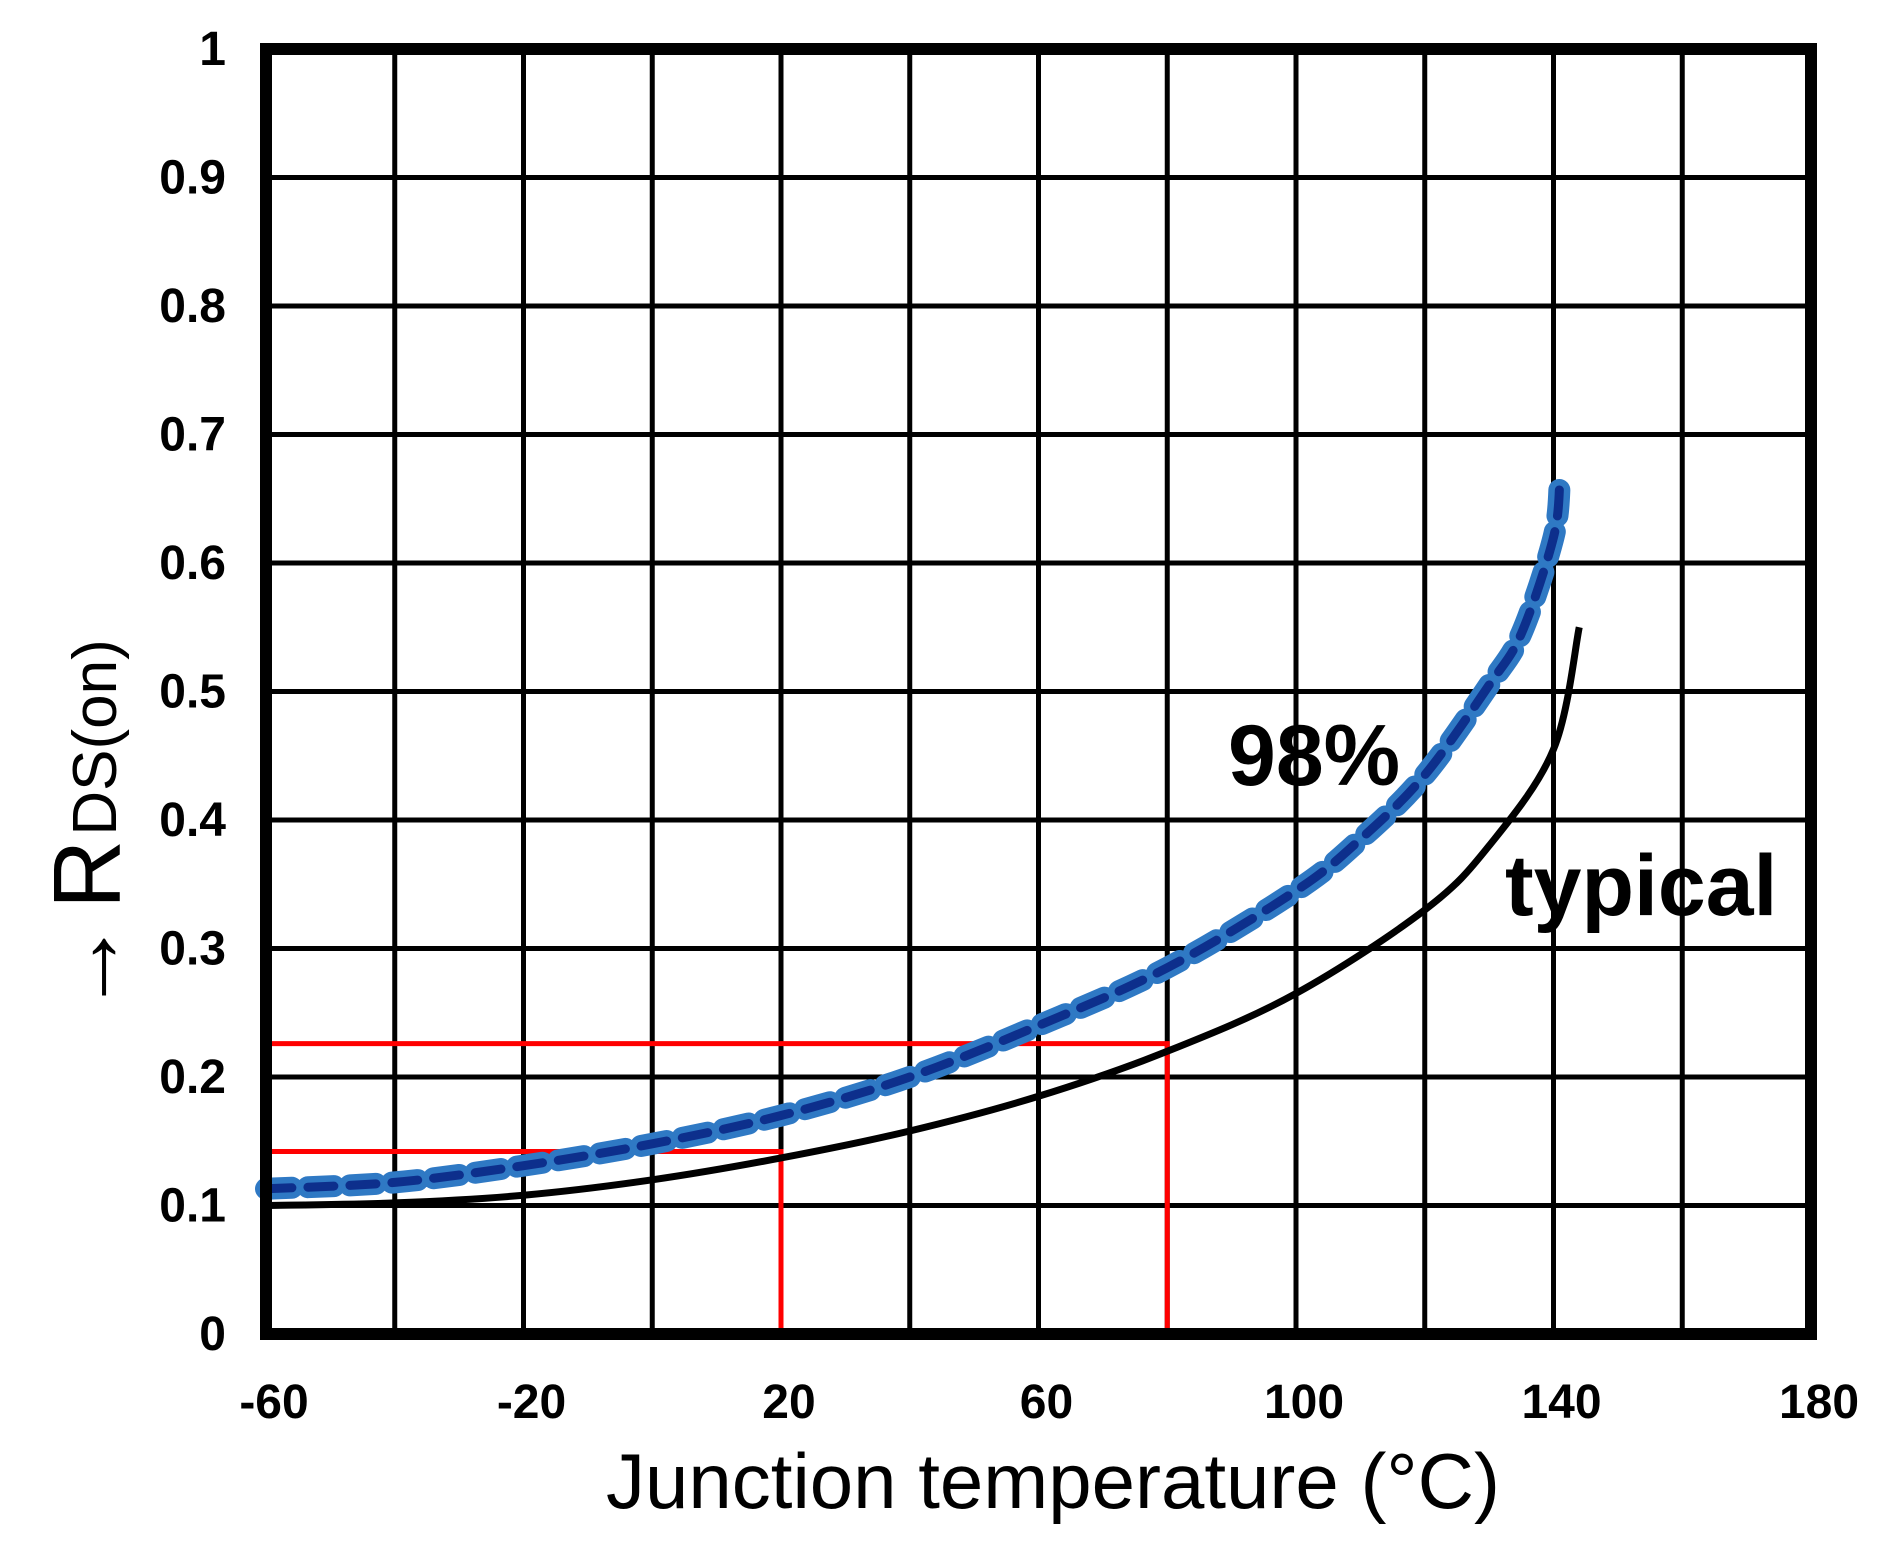 This screenshot has height=1564, width=1888. What do you see at coordinates (192, 178) in the screenshot?
I see `y-tick-label: 0.9` at bounding box center [192, 178].